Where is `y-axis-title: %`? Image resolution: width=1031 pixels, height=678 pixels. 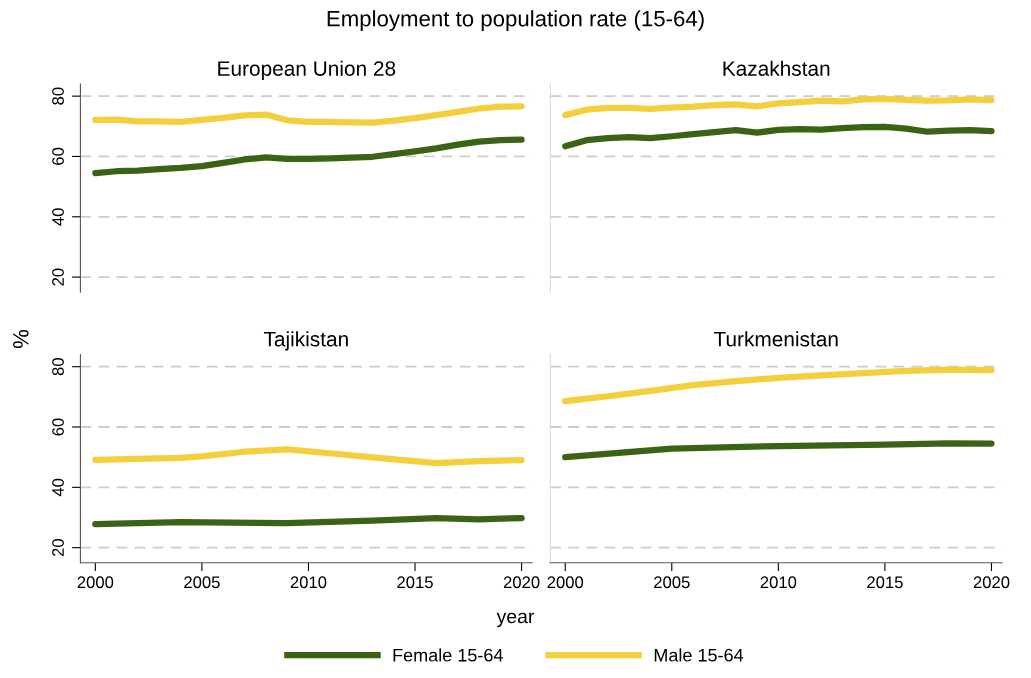 y-axis-title: % is located at coordinates (21, 339).